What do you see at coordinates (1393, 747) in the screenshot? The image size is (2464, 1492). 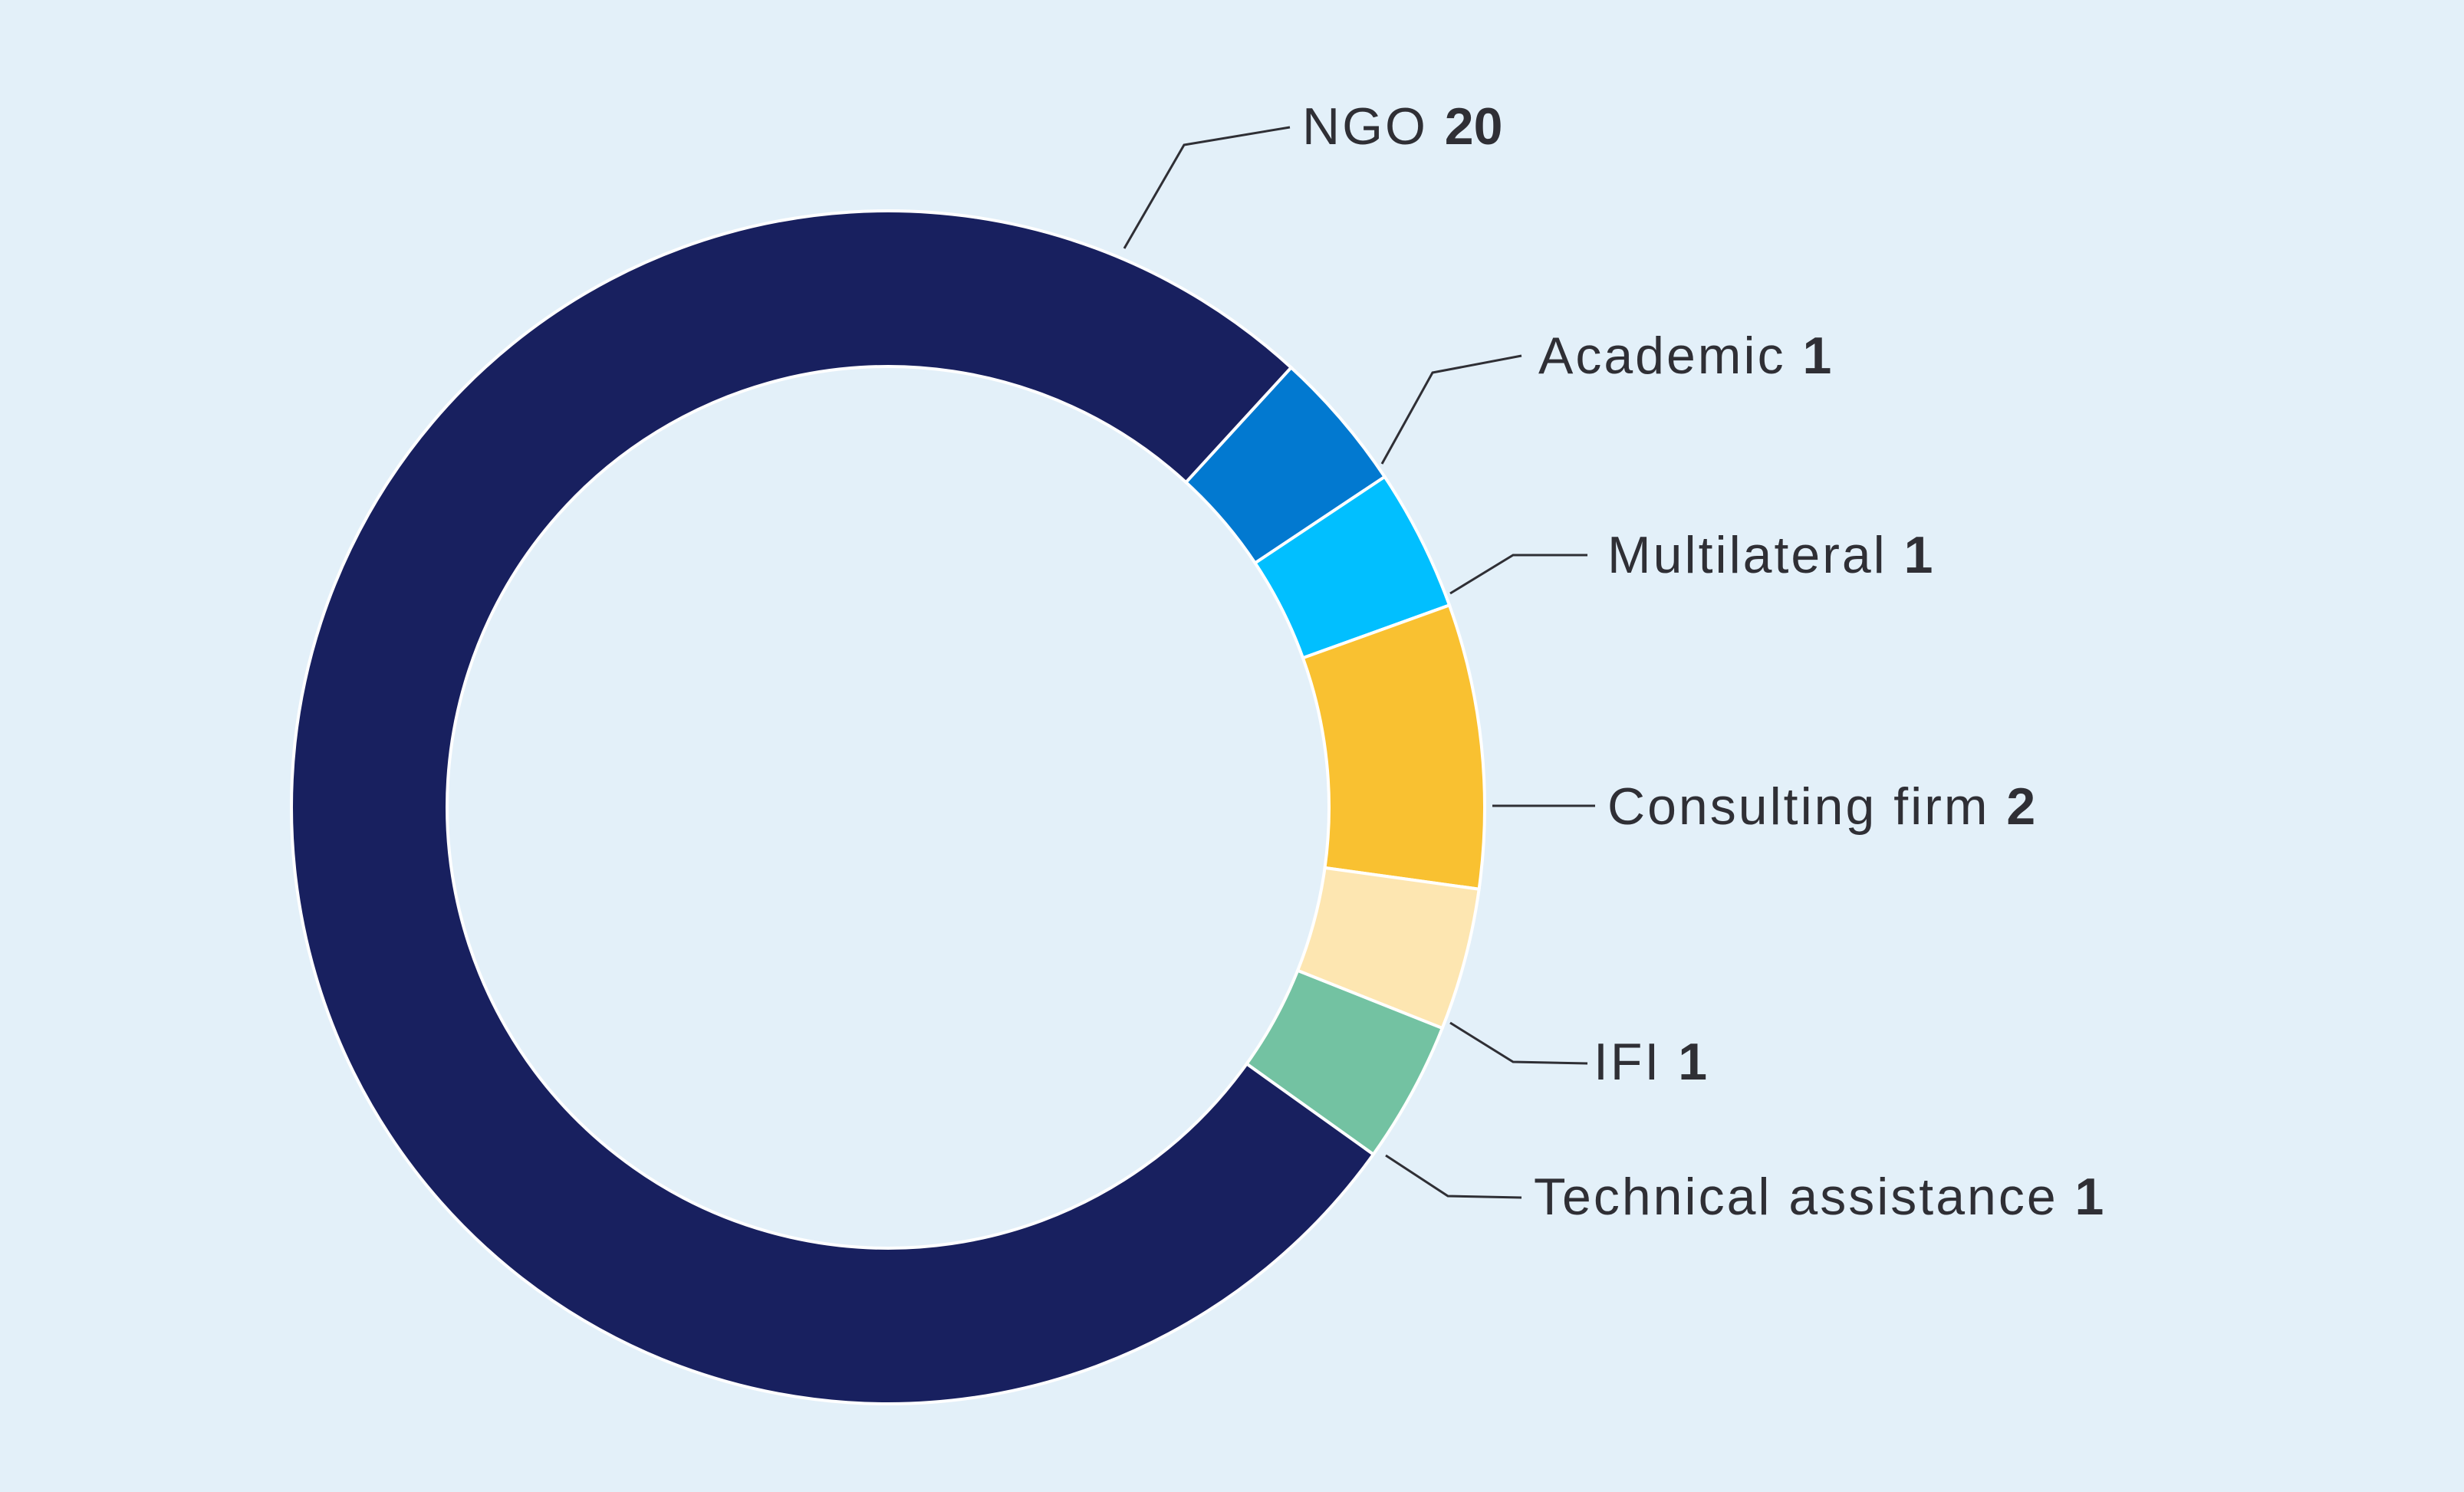 I see `slice-consulting-firm` at bounding box center [1393, 747].